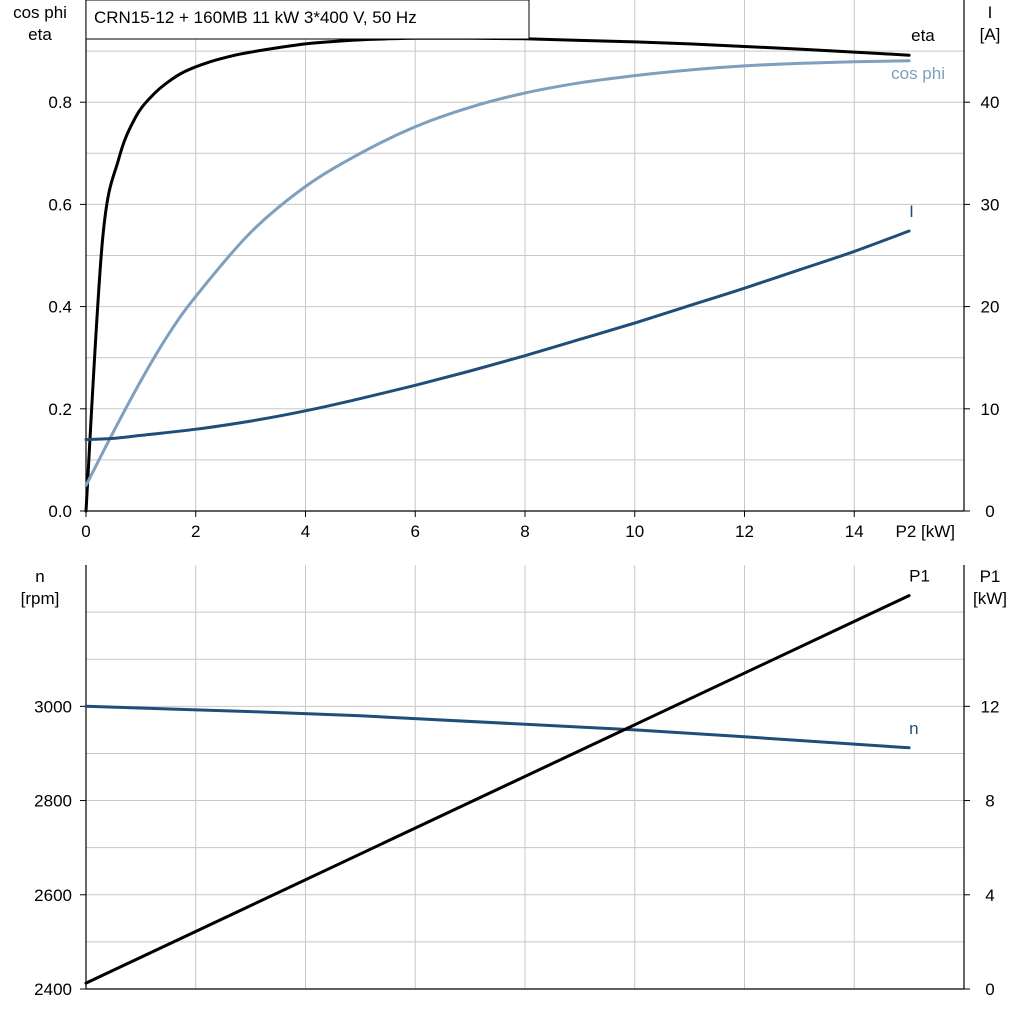 The height and width of the screenshot is (1029, 1024). I want to click on x-tick-label: 14, so click(854, 531).